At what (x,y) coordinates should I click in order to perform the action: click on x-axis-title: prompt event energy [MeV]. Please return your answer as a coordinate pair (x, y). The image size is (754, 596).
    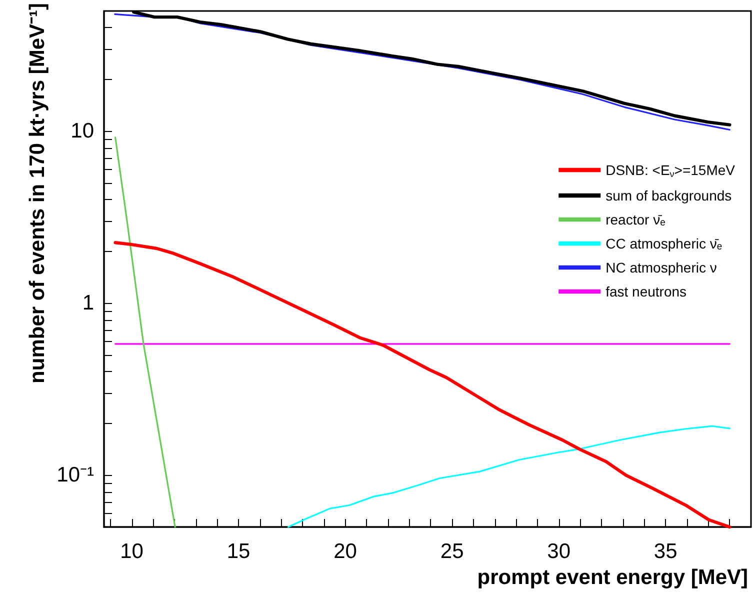
    Looking at the image, I should click on (612, 577).